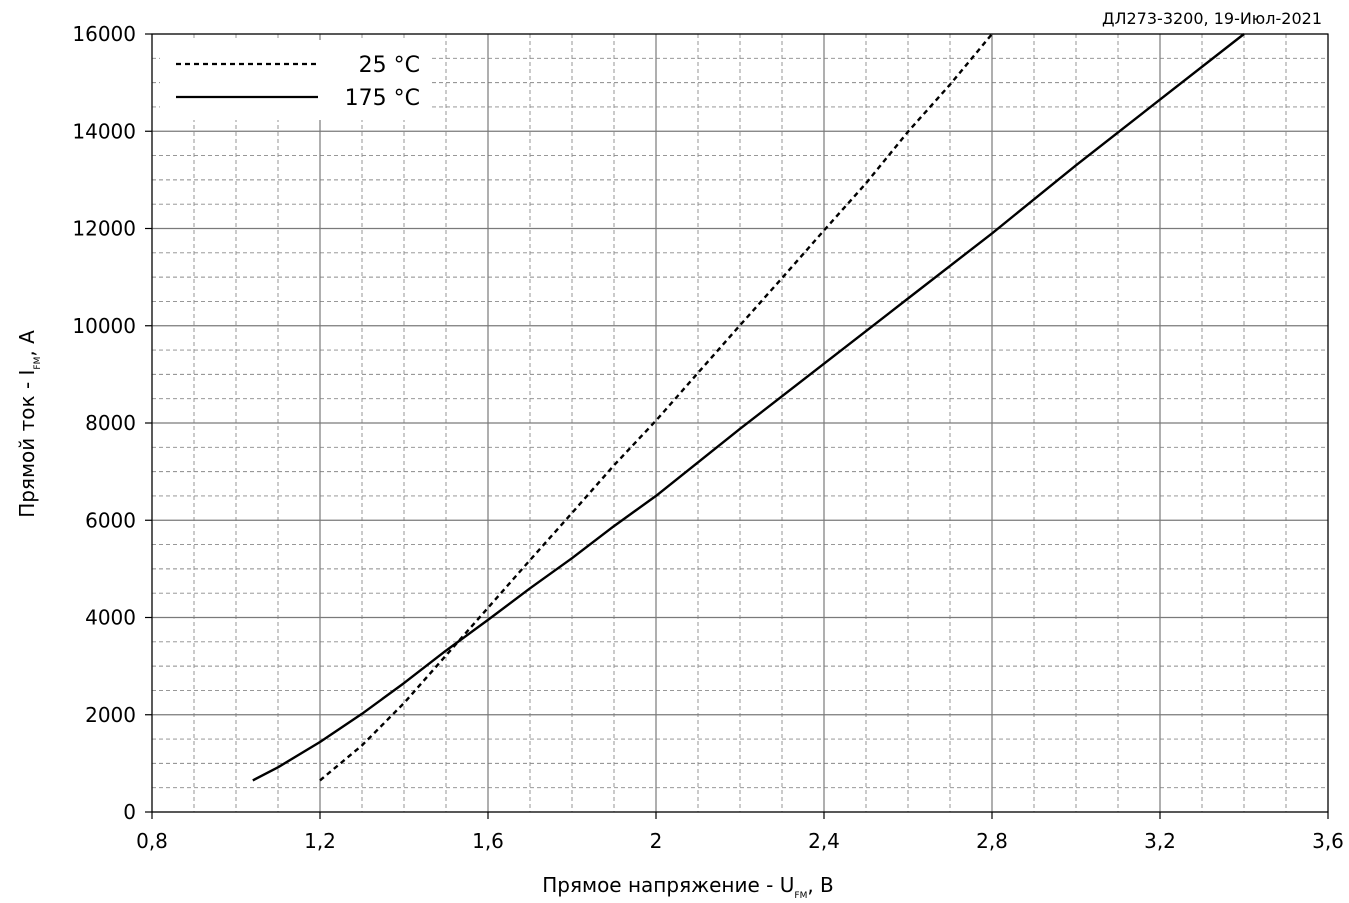 The image size is (1349, 903). What do you see at coordinates (104, 229) in the screenshot?
I see `y-tick-label: 12000` at bounding box center [104, 229].